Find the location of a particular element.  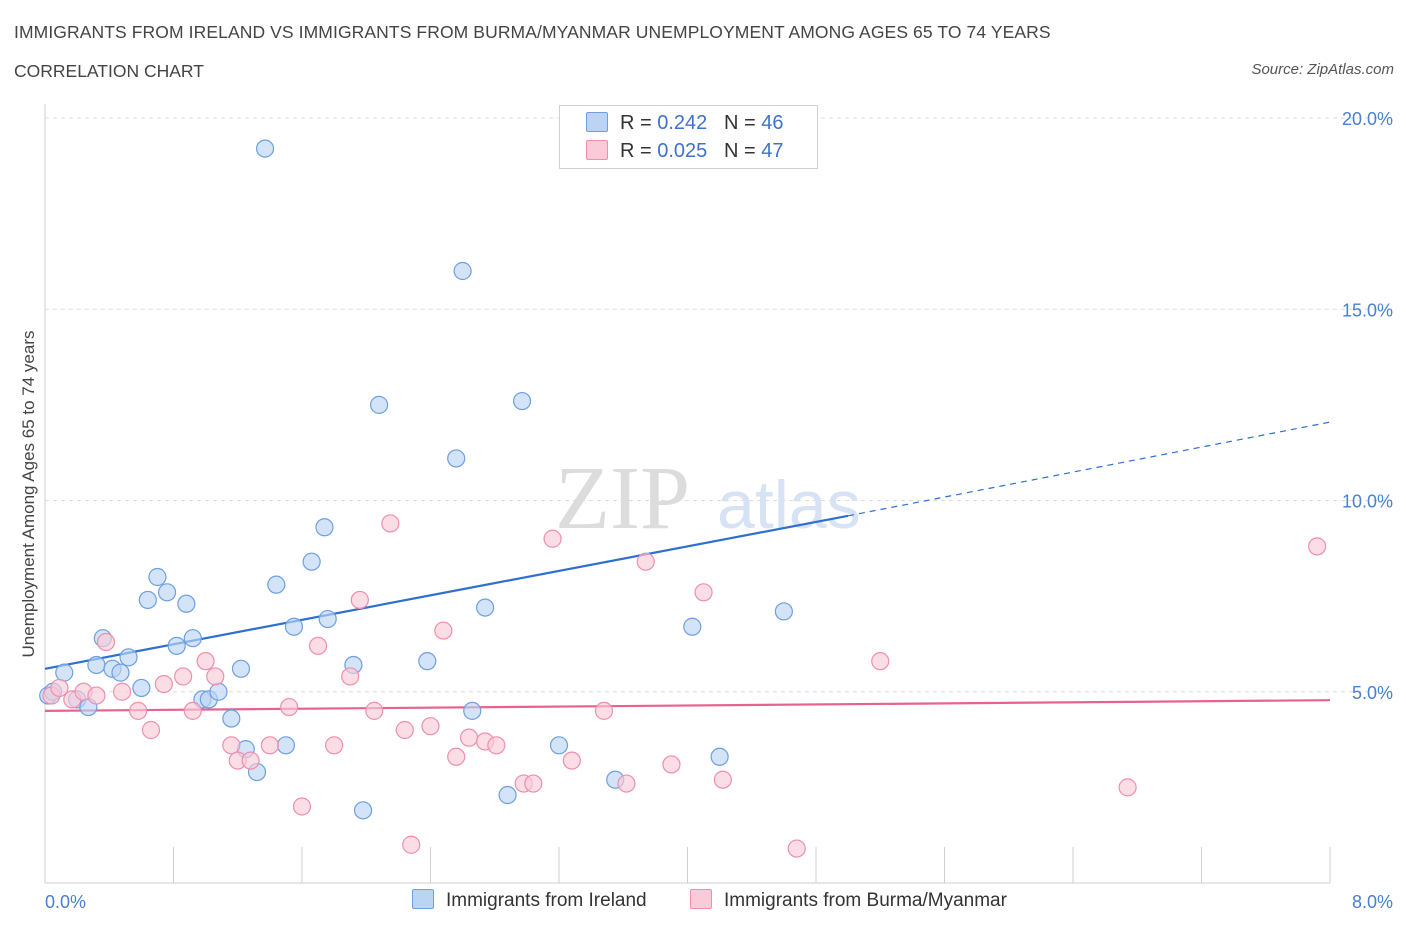

legend-row-ireland: R = 0.242 N = 46 is located at coordinates (684, 125).